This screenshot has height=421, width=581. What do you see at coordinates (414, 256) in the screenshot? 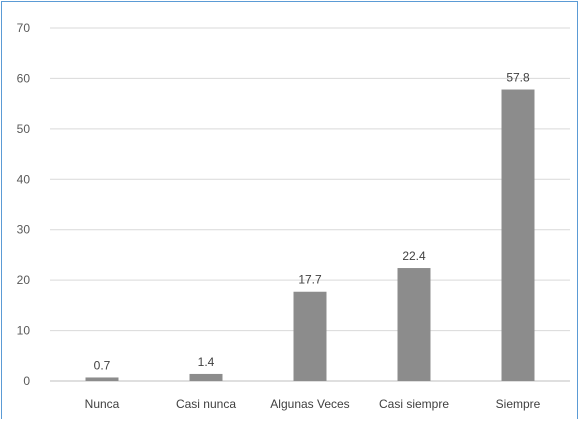
I see `data-label: 22.4` at bounding box center [414, 256].